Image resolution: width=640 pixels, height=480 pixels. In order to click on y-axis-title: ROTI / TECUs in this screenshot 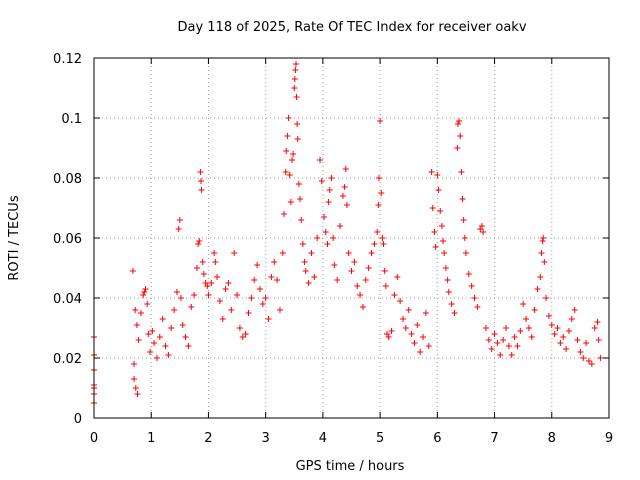, I will do `click(14, 237)`.